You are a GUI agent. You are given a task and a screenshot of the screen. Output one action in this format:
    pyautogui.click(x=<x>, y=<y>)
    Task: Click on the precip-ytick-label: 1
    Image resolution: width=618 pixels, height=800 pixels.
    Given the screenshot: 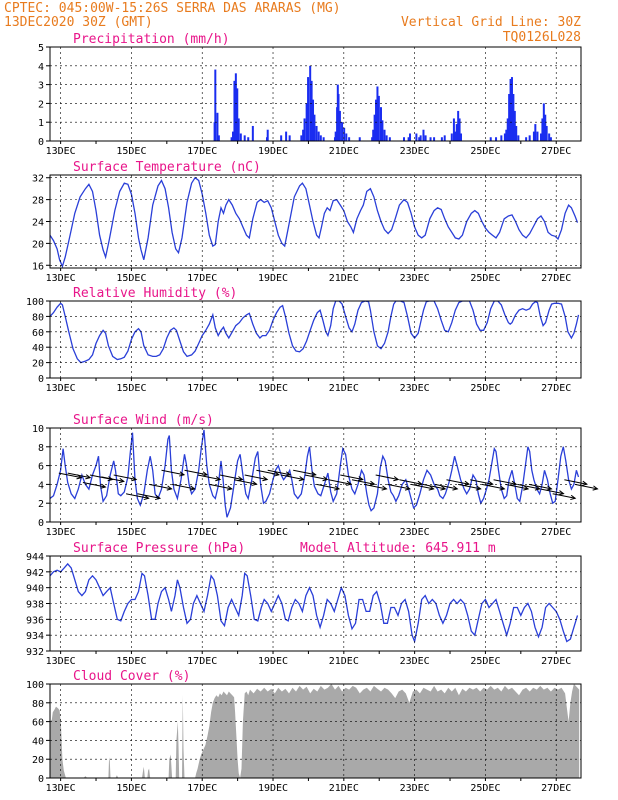 What is the action you would take?
    pyautogui.click(x=41, y=123)
    